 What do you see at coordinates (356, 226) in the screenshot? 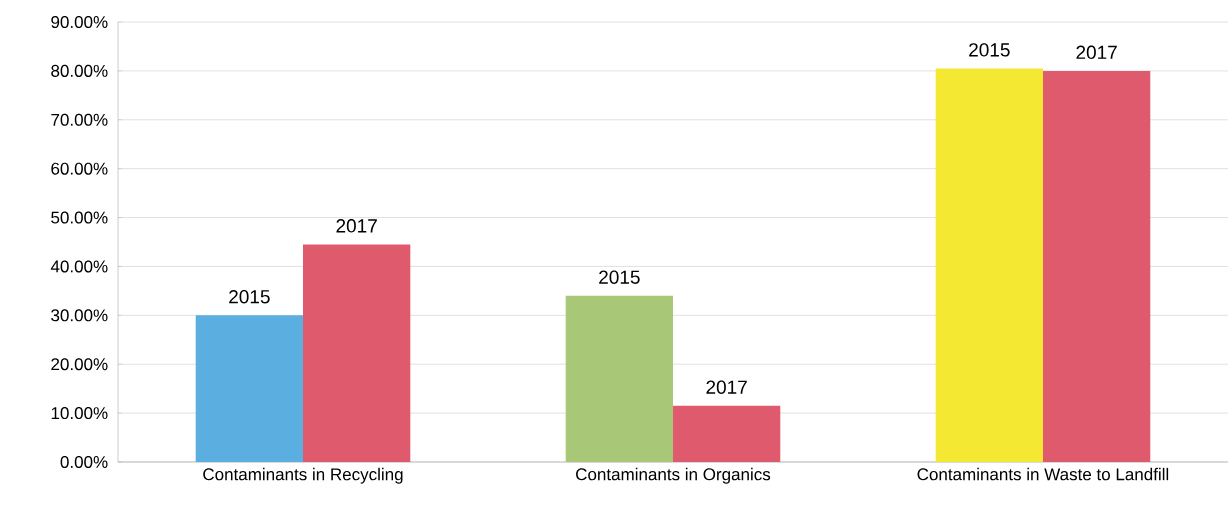
I see `series-label: 2017` at bounding box center [356, 226].